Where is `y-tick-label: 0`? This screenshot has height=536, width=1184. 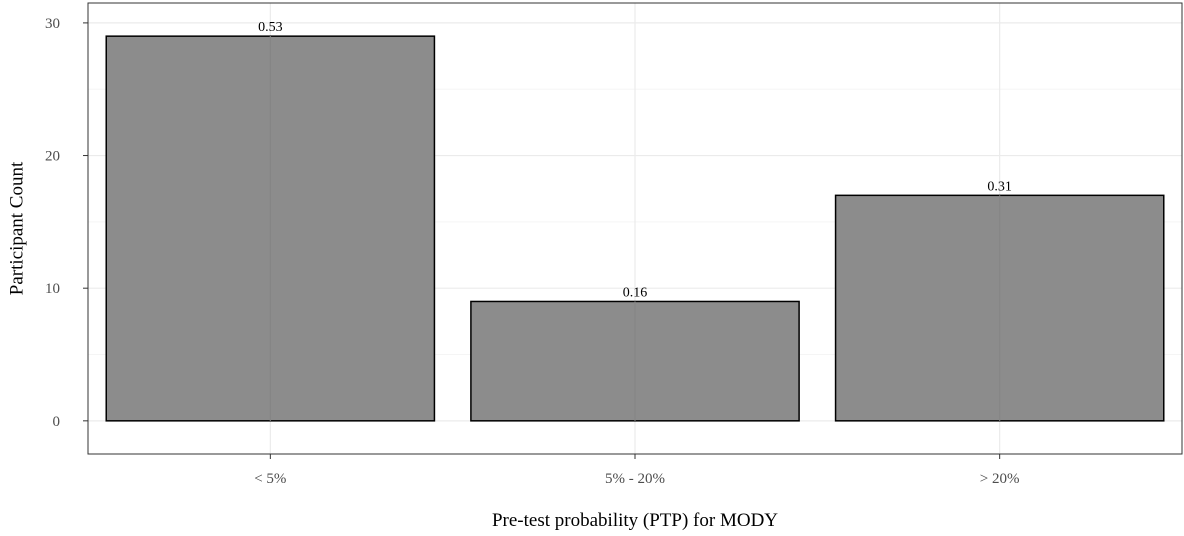 y-tick-label: 0 is located at coordinates (57, 422).